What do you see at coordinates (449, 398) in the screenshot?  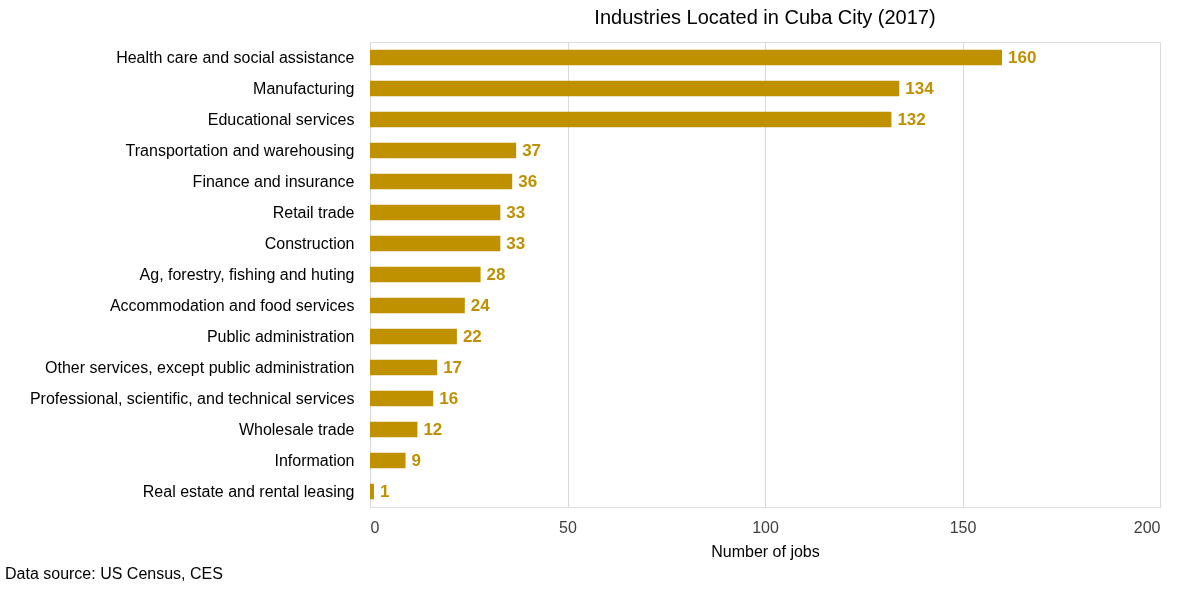 I see `data-label: 16` at bounding box center [449, 398].